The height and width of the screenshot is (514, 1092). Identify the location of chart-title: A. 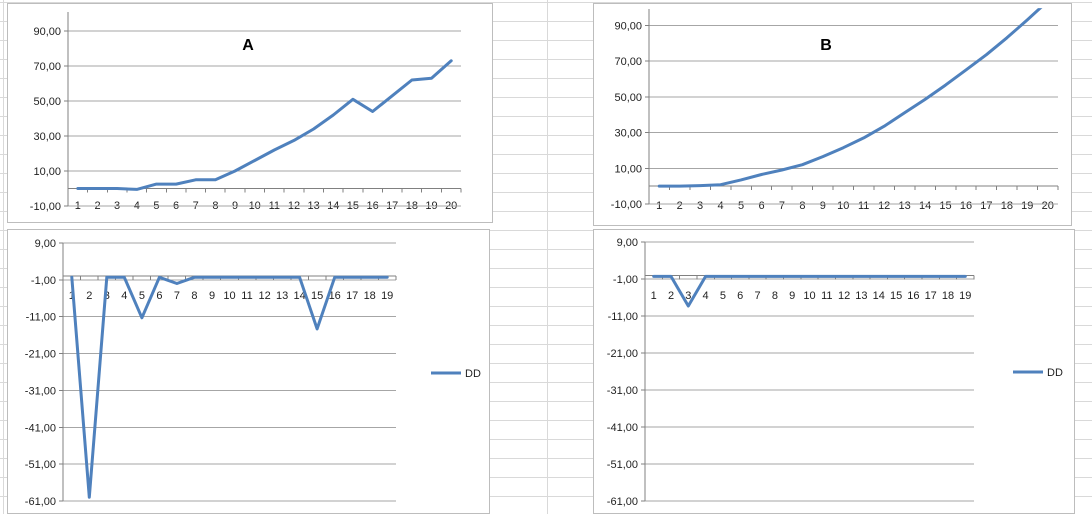
(248, 45).